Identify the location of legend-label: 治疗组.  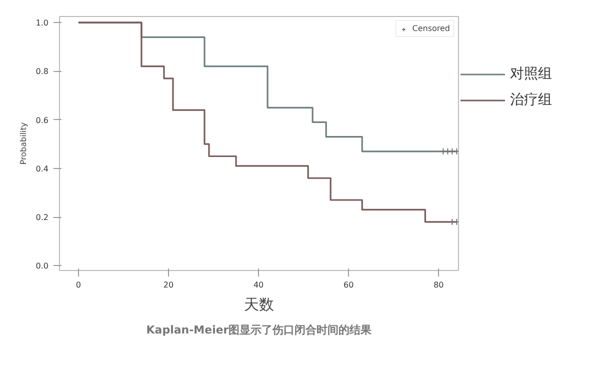
(531, 100).